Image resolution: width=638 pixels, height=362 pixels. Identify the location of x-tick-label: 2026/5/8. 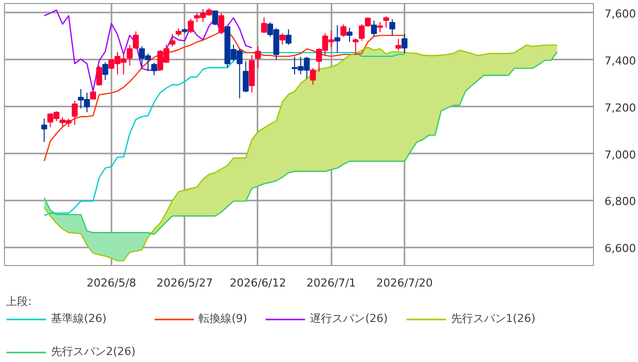
(111, 283).